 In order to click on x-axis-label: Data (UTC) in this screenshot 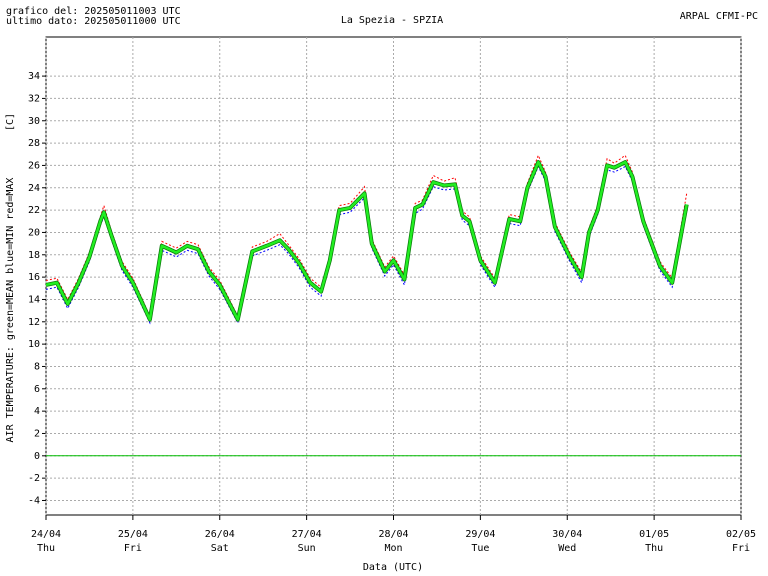, I will do `click(393, 567)`.